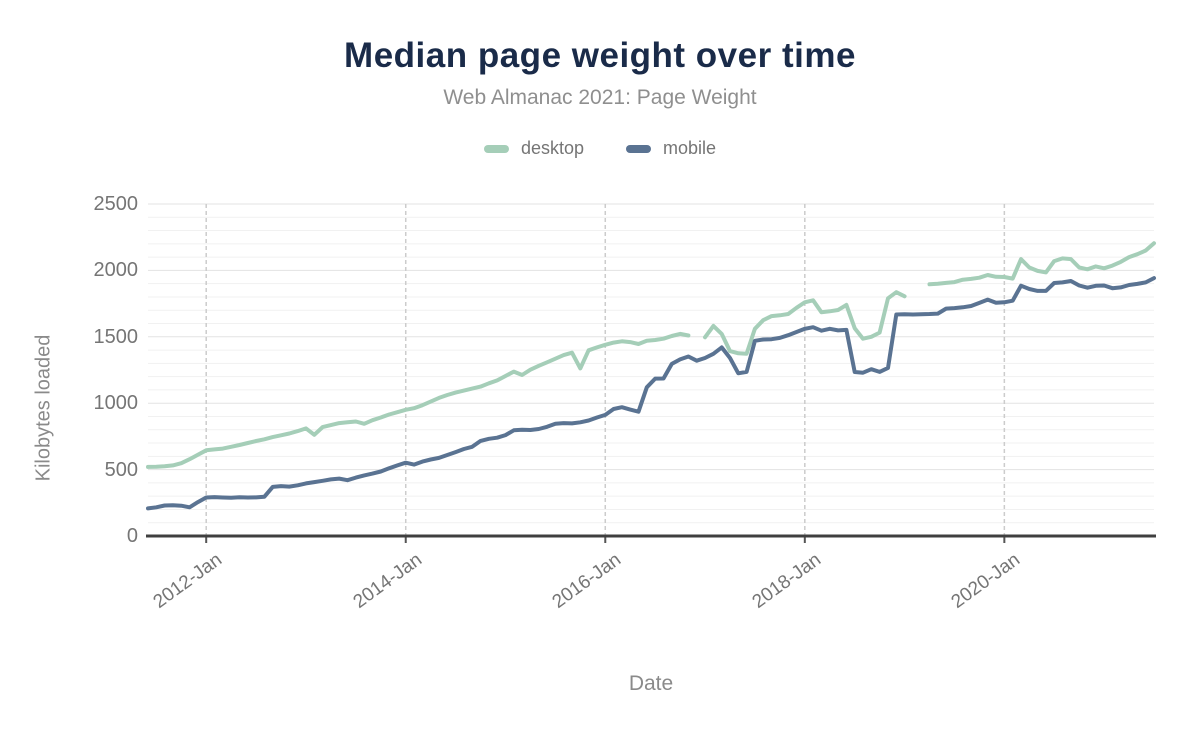 The height and width of the screenshot is (742, 1200). I want to click on legend: desktop mobile, so click(600, 148).